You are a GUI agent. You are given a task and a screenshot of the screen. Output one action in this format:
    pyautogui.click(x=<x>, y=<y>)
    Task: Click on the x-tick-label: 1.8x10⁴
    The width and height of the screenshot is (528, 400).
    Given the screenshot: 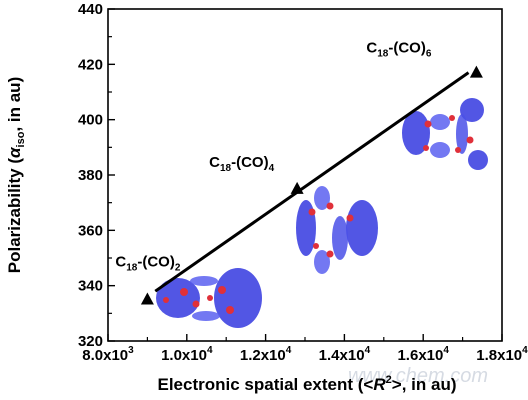 What is the action you would take?
    pyautogui.click(x=502, y=354)
    